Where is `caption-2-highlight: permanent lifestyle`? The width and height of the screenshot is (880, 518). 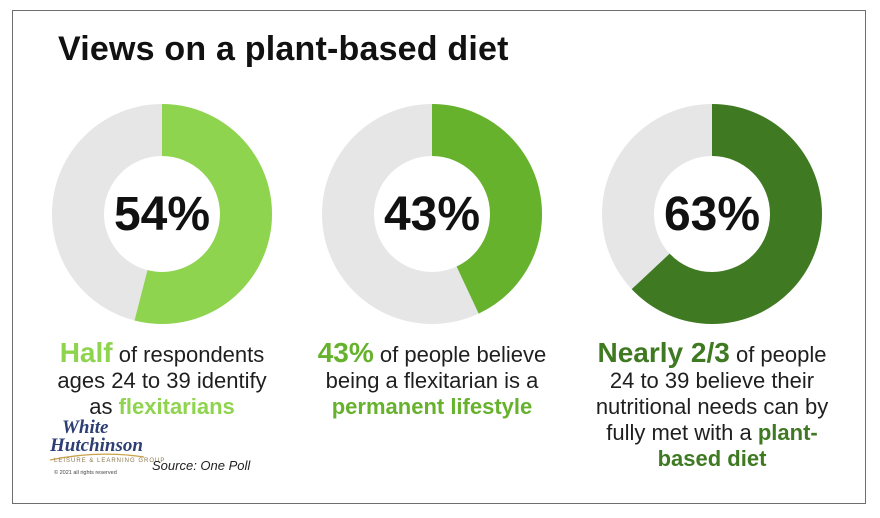
caption-2-highlight: permanent lifestyle is located at coordinates (432, 406).